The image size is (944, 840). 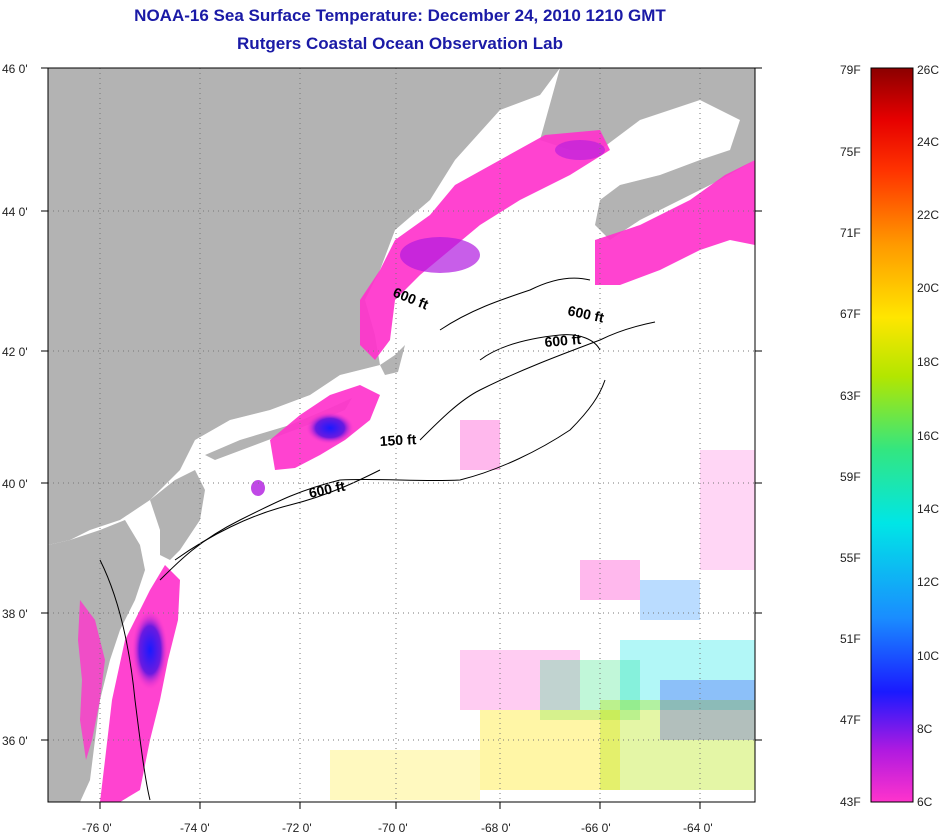 I want to click on cb-c-18: 18C, so click(x=928, y=362).